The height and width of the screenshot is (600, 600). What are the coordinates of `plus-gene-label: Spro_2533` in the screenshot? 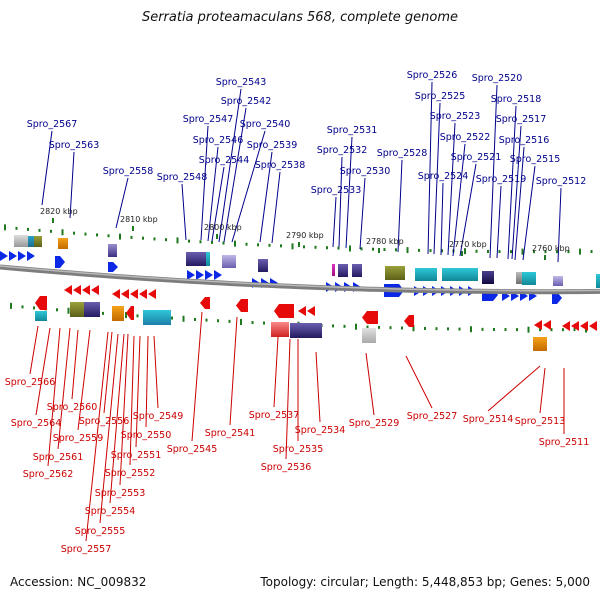 It's located at (336, 190).